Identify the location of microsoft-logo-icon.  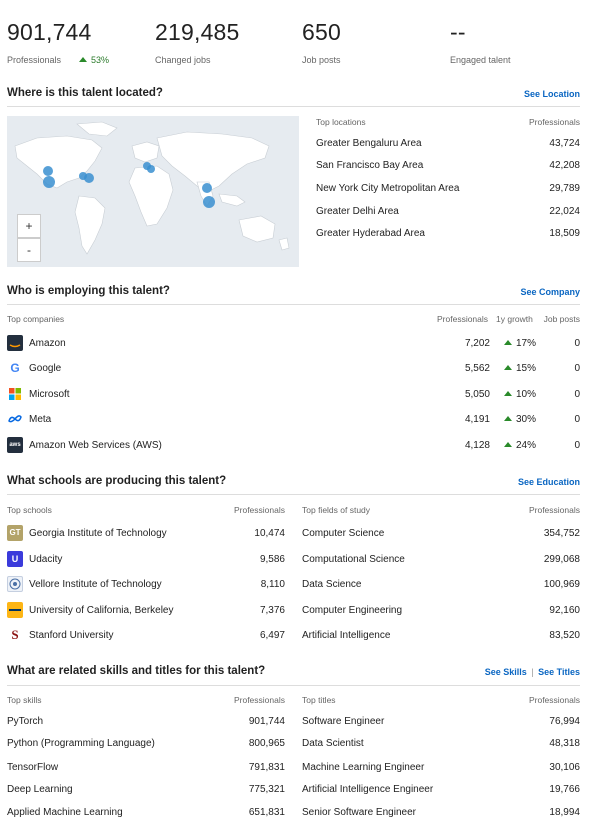
(15, 394).